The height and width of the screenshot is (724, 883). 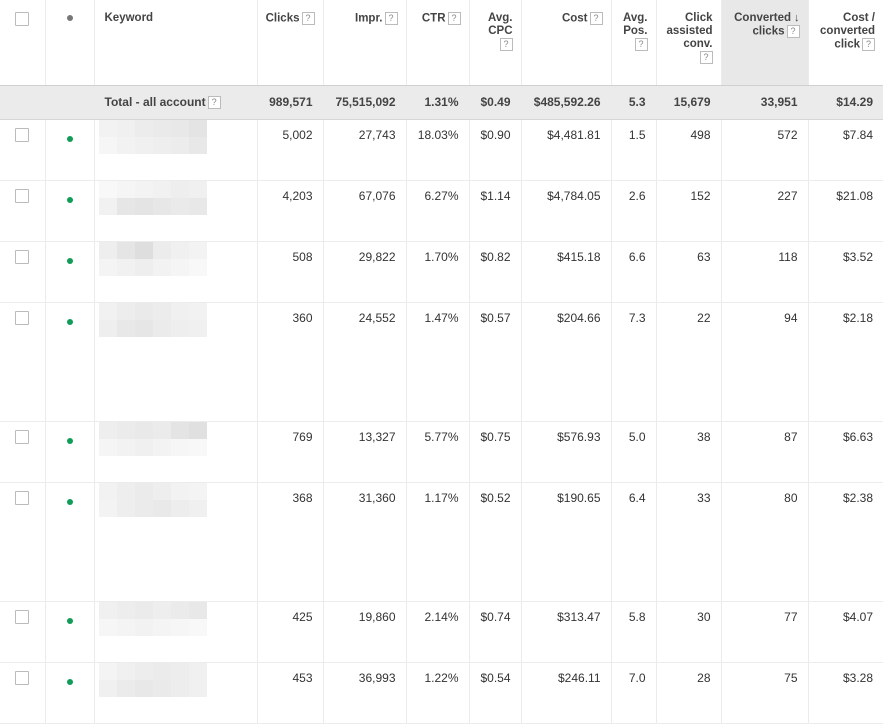 I want to click on clicks-column-header: Clicks?, so click(x=290, y=43).